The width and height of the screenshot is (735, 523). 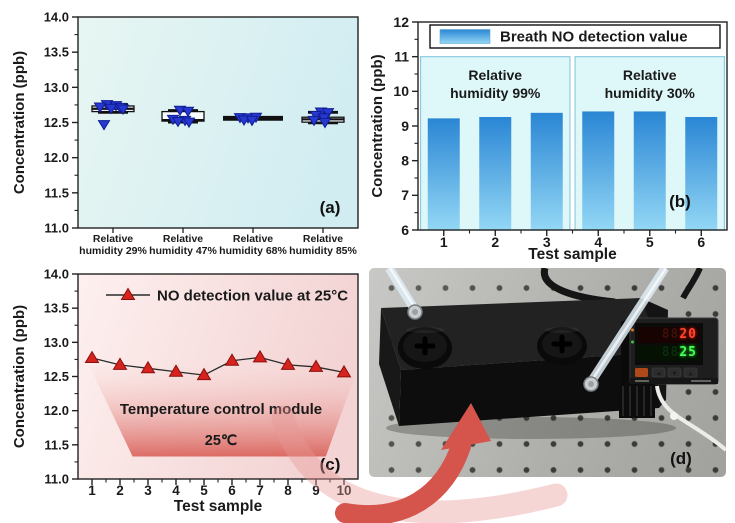 I want to click on legend: Breath NO detection value, so click(x=575, y=36).